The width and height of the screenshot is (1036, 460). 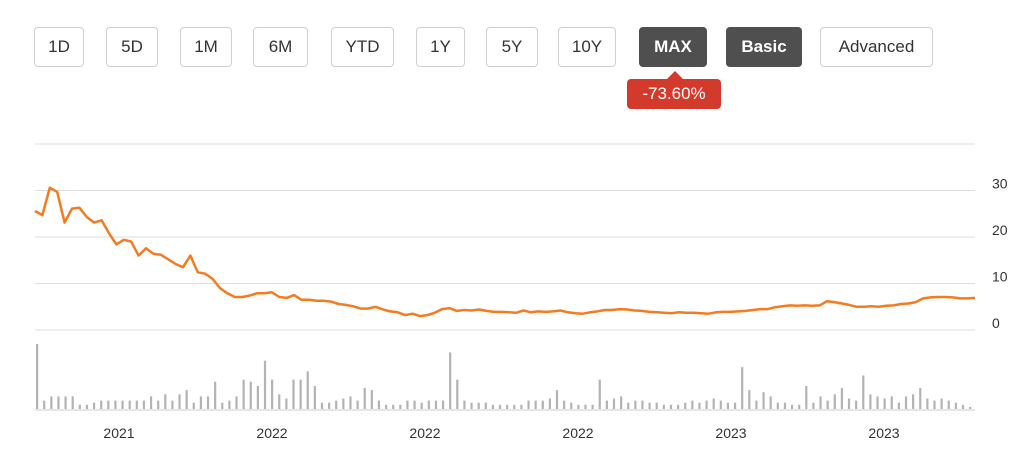 I want to click on range-button-5y: 5Y, so click(x=512, y=47).